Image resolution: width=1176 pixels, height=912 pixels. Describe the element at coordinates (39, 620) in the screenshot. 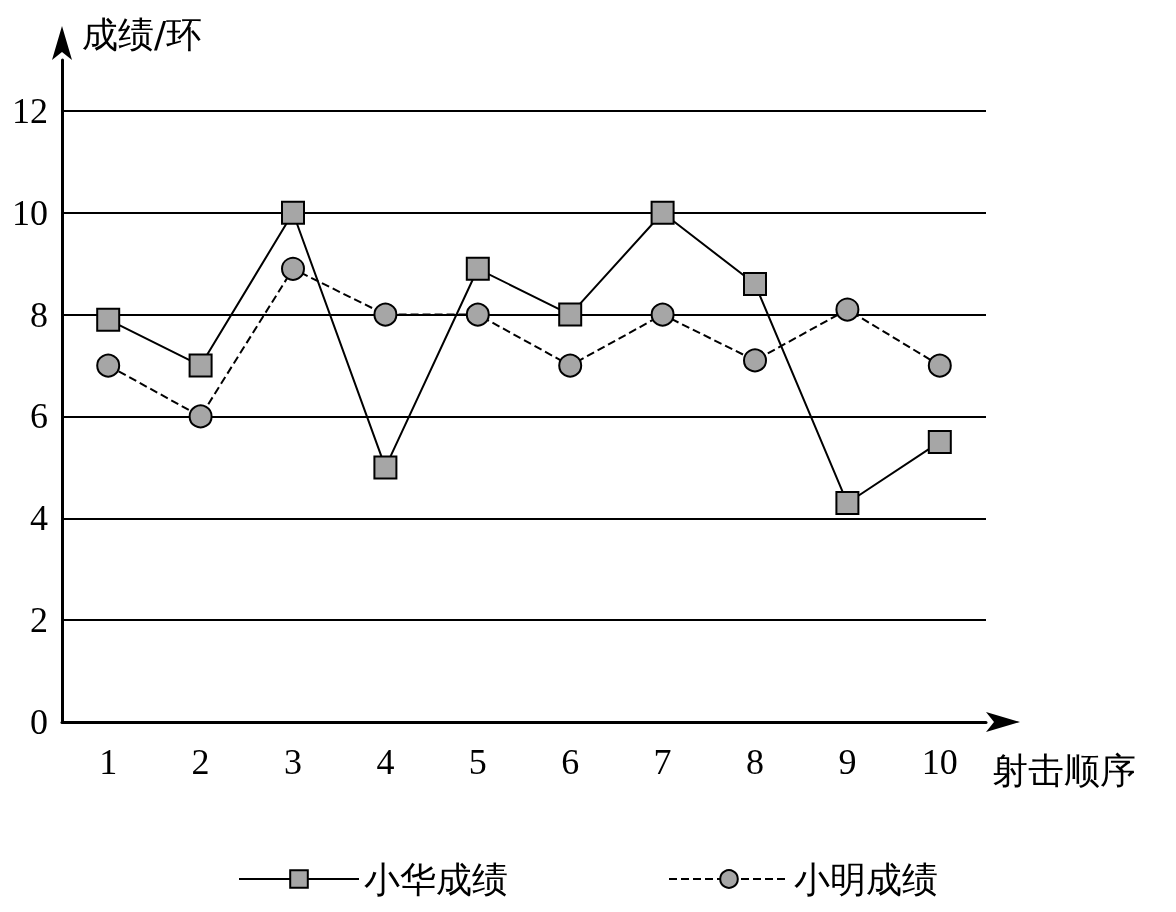

I see `y-tick-label: 2` at that location.